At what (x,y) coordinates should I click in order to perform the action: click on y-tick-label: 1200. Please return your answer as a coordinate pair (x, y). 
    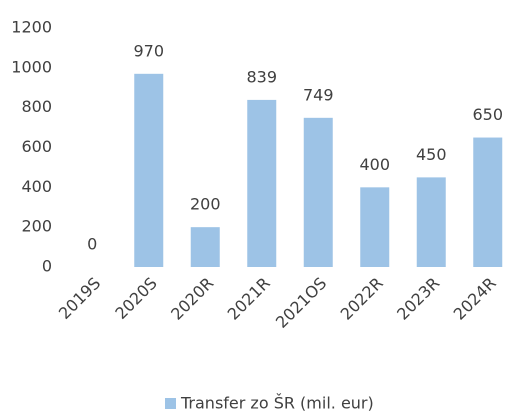
    Looking at the image, I should click on (31, 27).